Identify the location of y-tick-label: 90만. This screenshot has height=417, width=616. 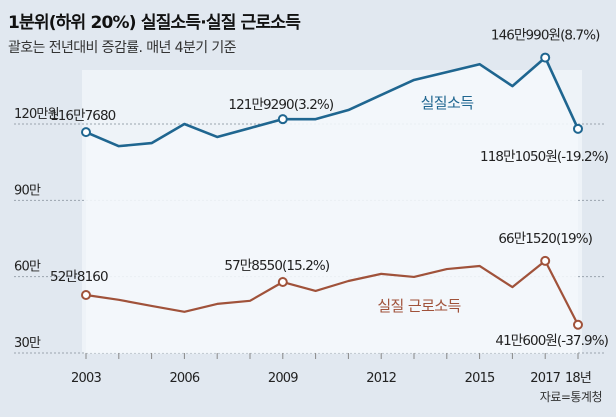
(27, 190).